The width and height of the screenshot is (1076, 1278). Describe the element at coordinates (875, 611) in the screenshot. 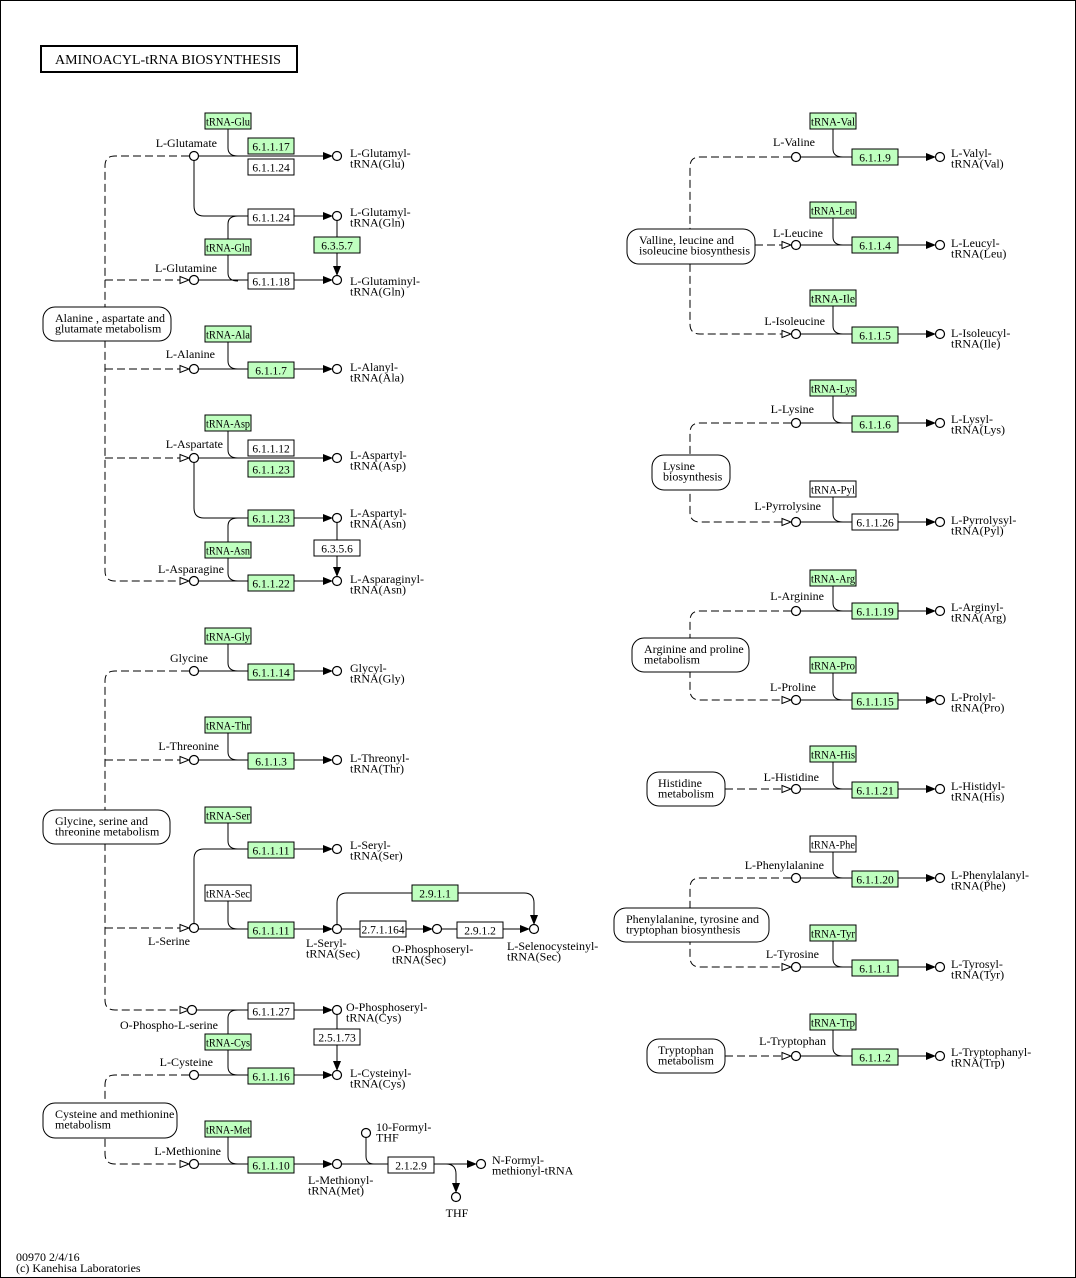

I see `enzyme-box: 6.1.1.19` at that location.